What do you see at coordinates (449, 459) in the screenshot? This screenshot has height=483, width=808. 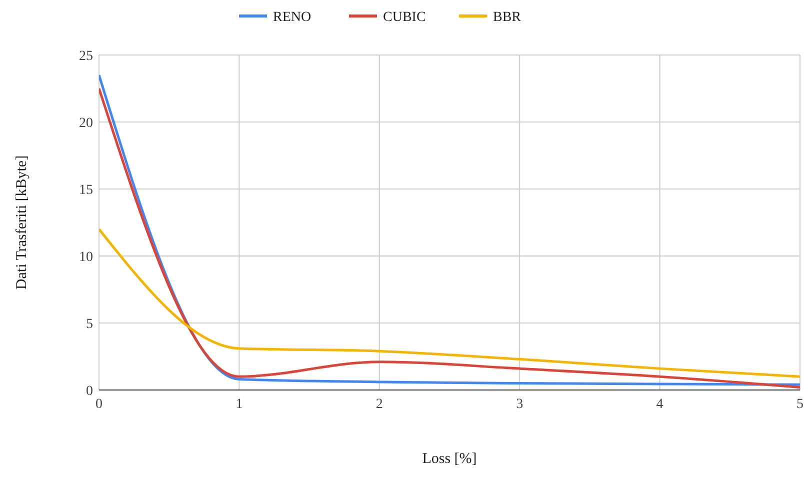 I see `x-axis-title: Loss [%]` at bounding box center [449, 459].